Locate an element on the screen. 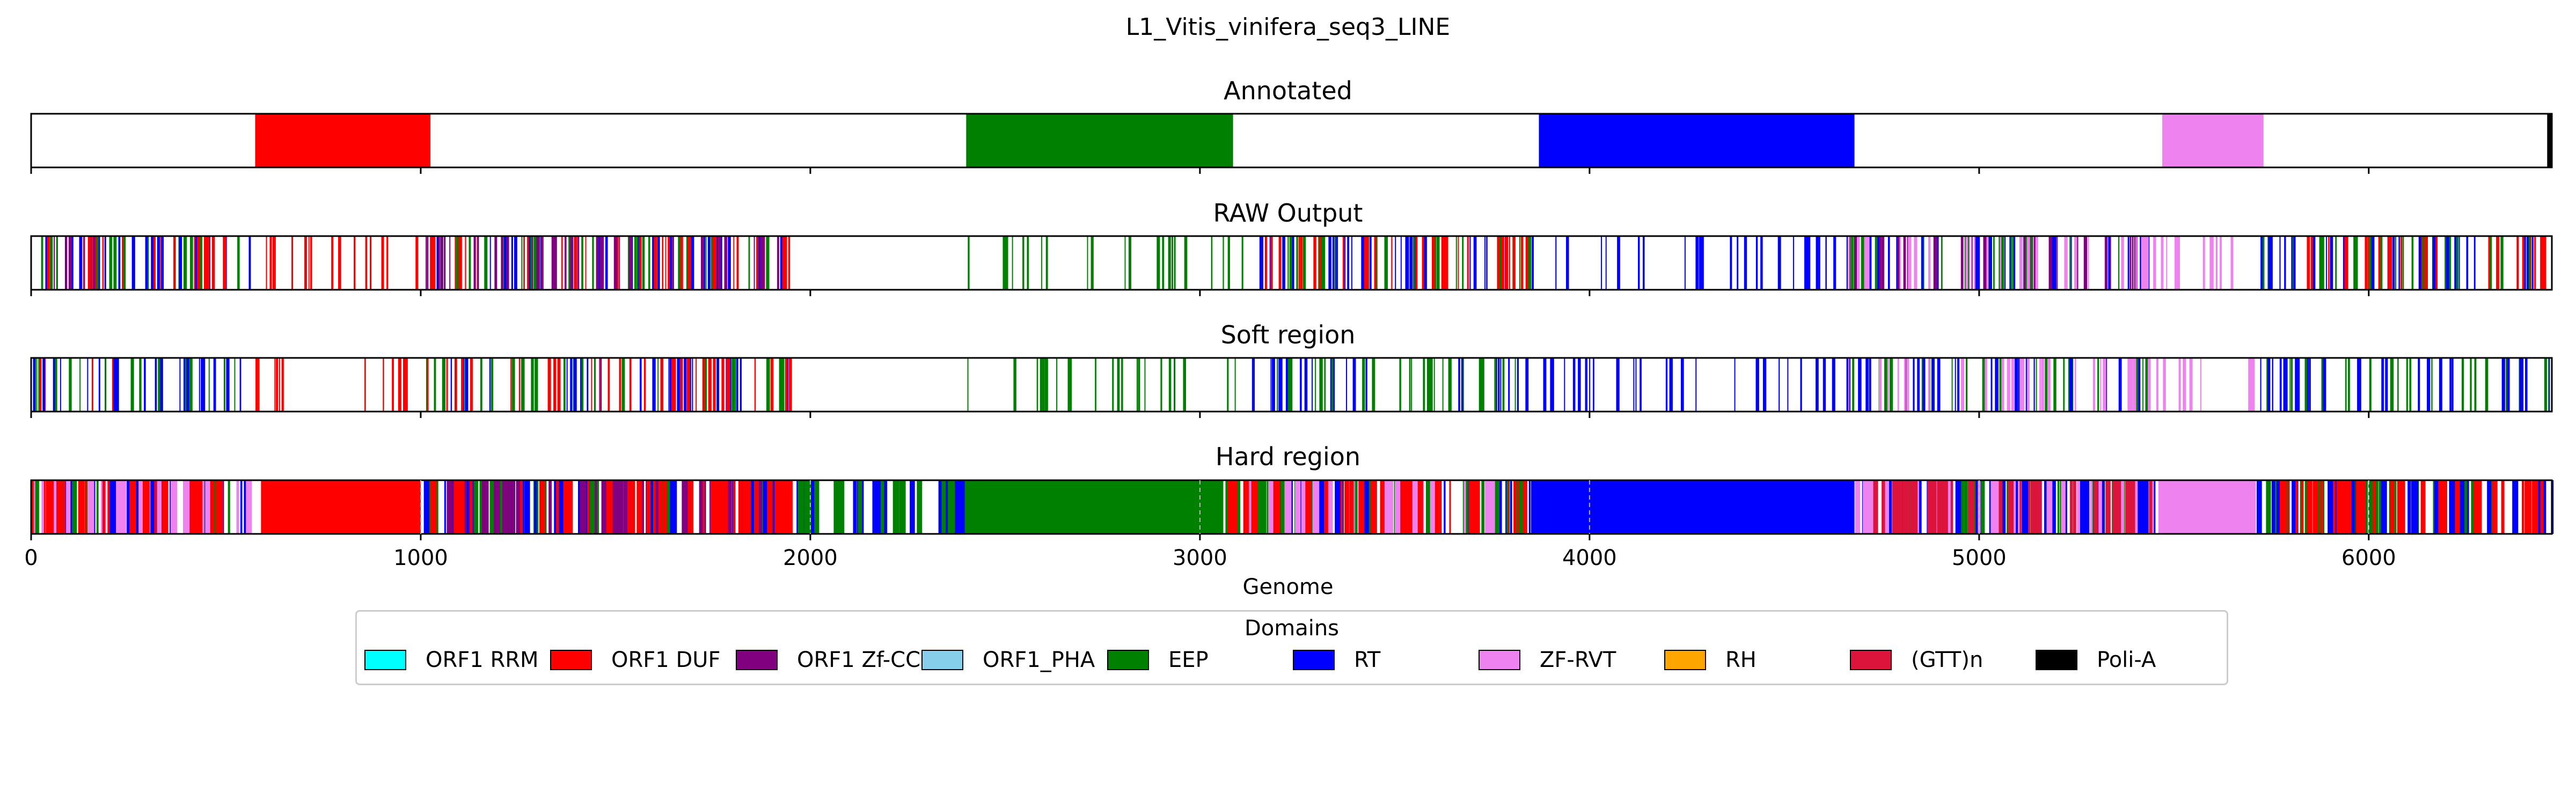 This screenshot has height=807, width=2576. legend-item: RH is located at coordinates (1710, 660).